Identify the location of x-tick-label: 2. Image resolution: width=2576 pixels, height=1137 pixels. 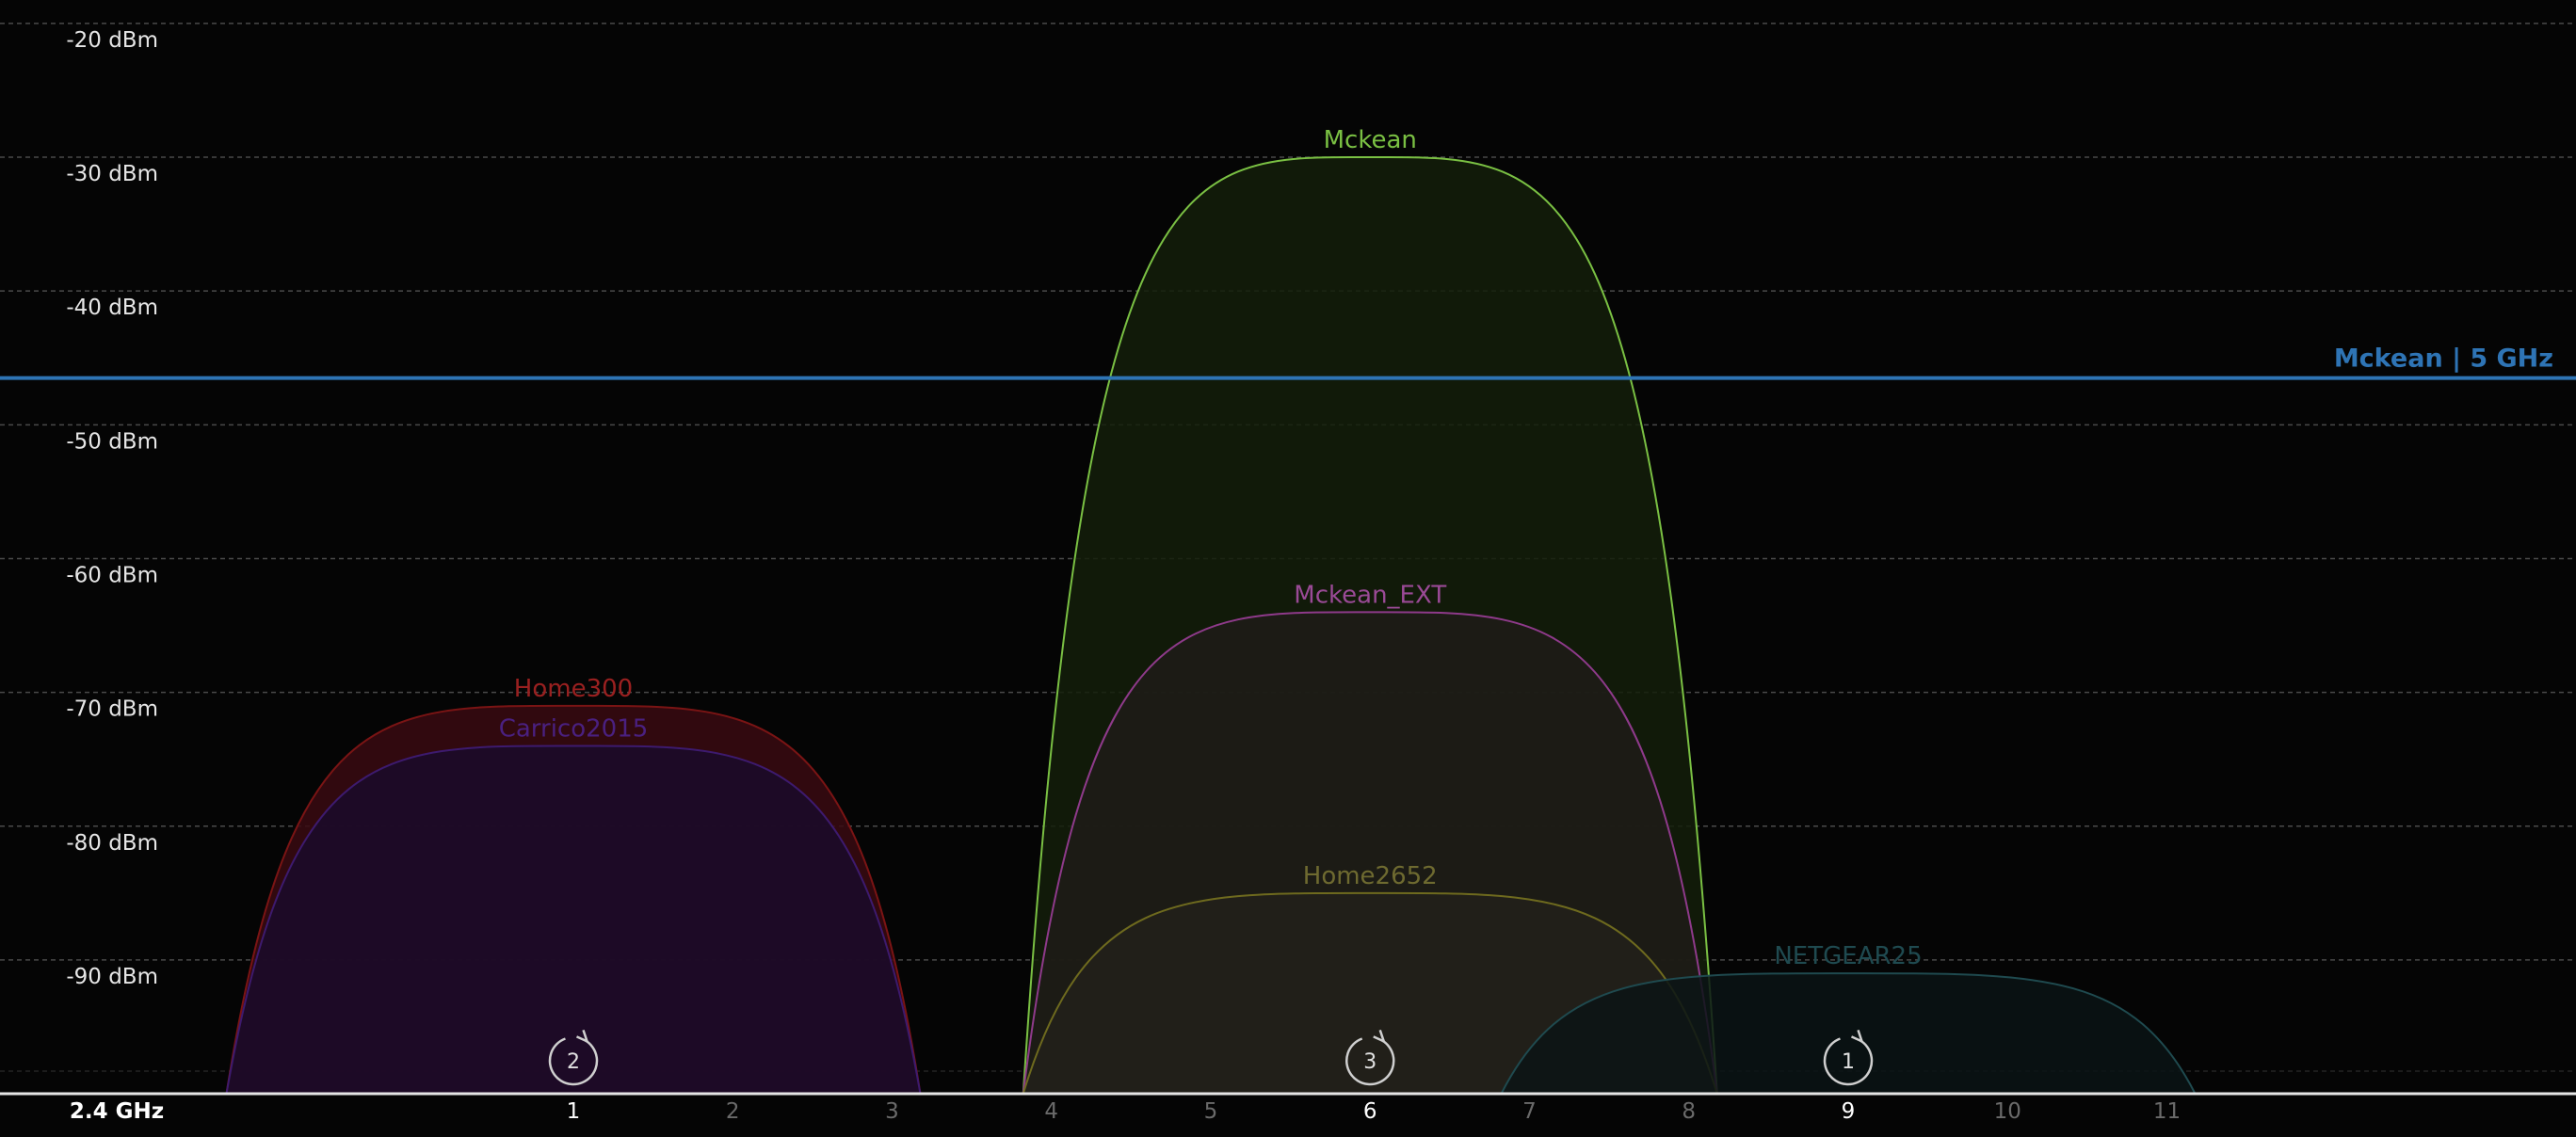
(733, 1112).